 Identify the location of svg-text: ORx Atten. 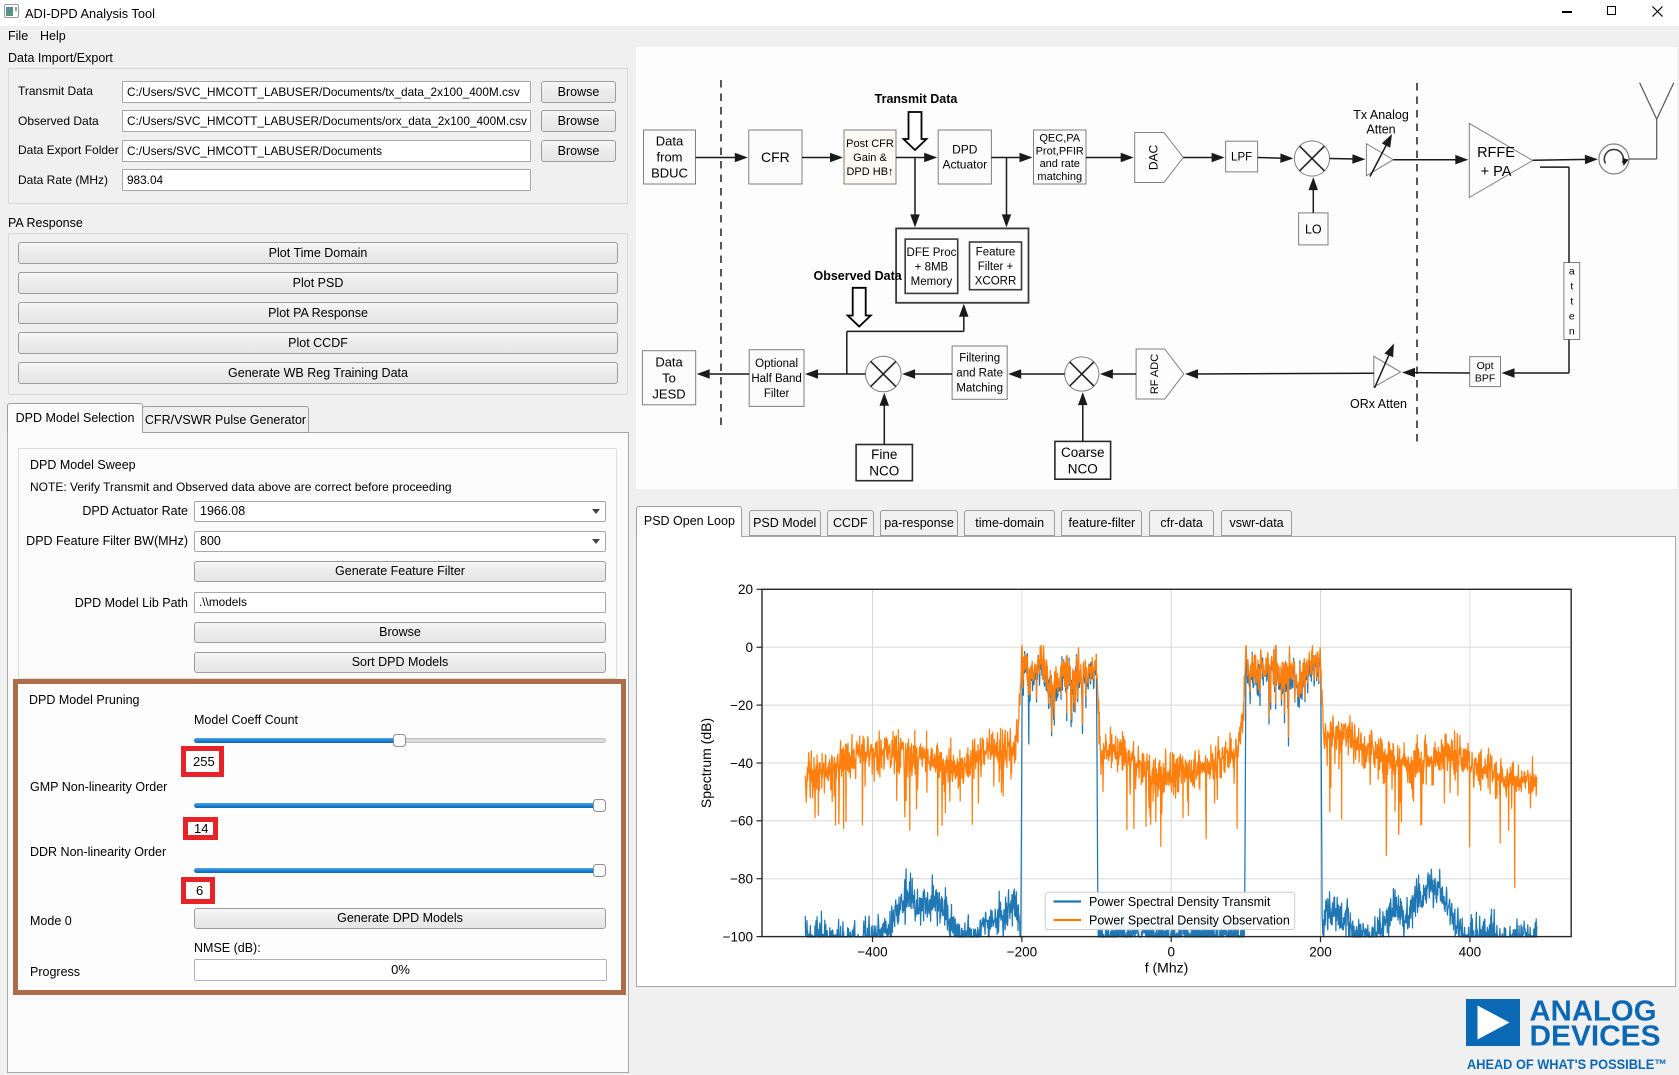
(1378, 404).